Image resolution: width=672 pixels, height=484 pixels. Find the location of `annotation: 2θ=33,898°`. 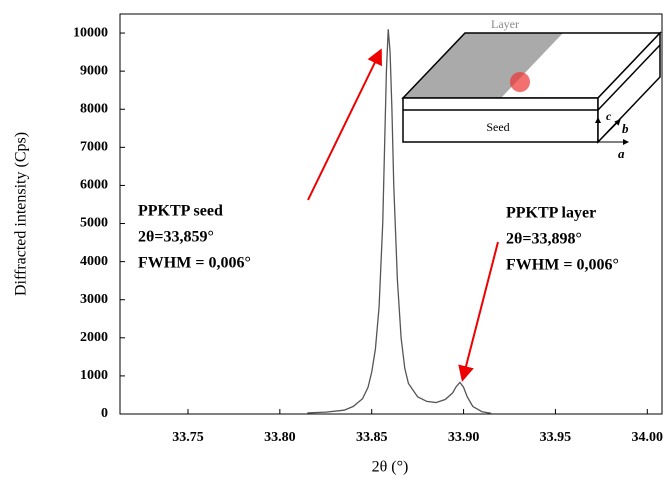

annotation: 2θ=33,898° is located at coordinates (544, 239).